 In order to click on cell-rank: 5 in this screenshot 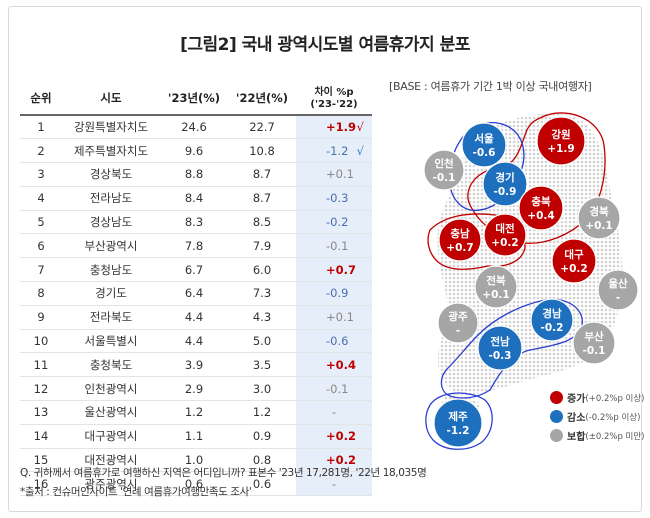, I will do `click(41, 222)`.